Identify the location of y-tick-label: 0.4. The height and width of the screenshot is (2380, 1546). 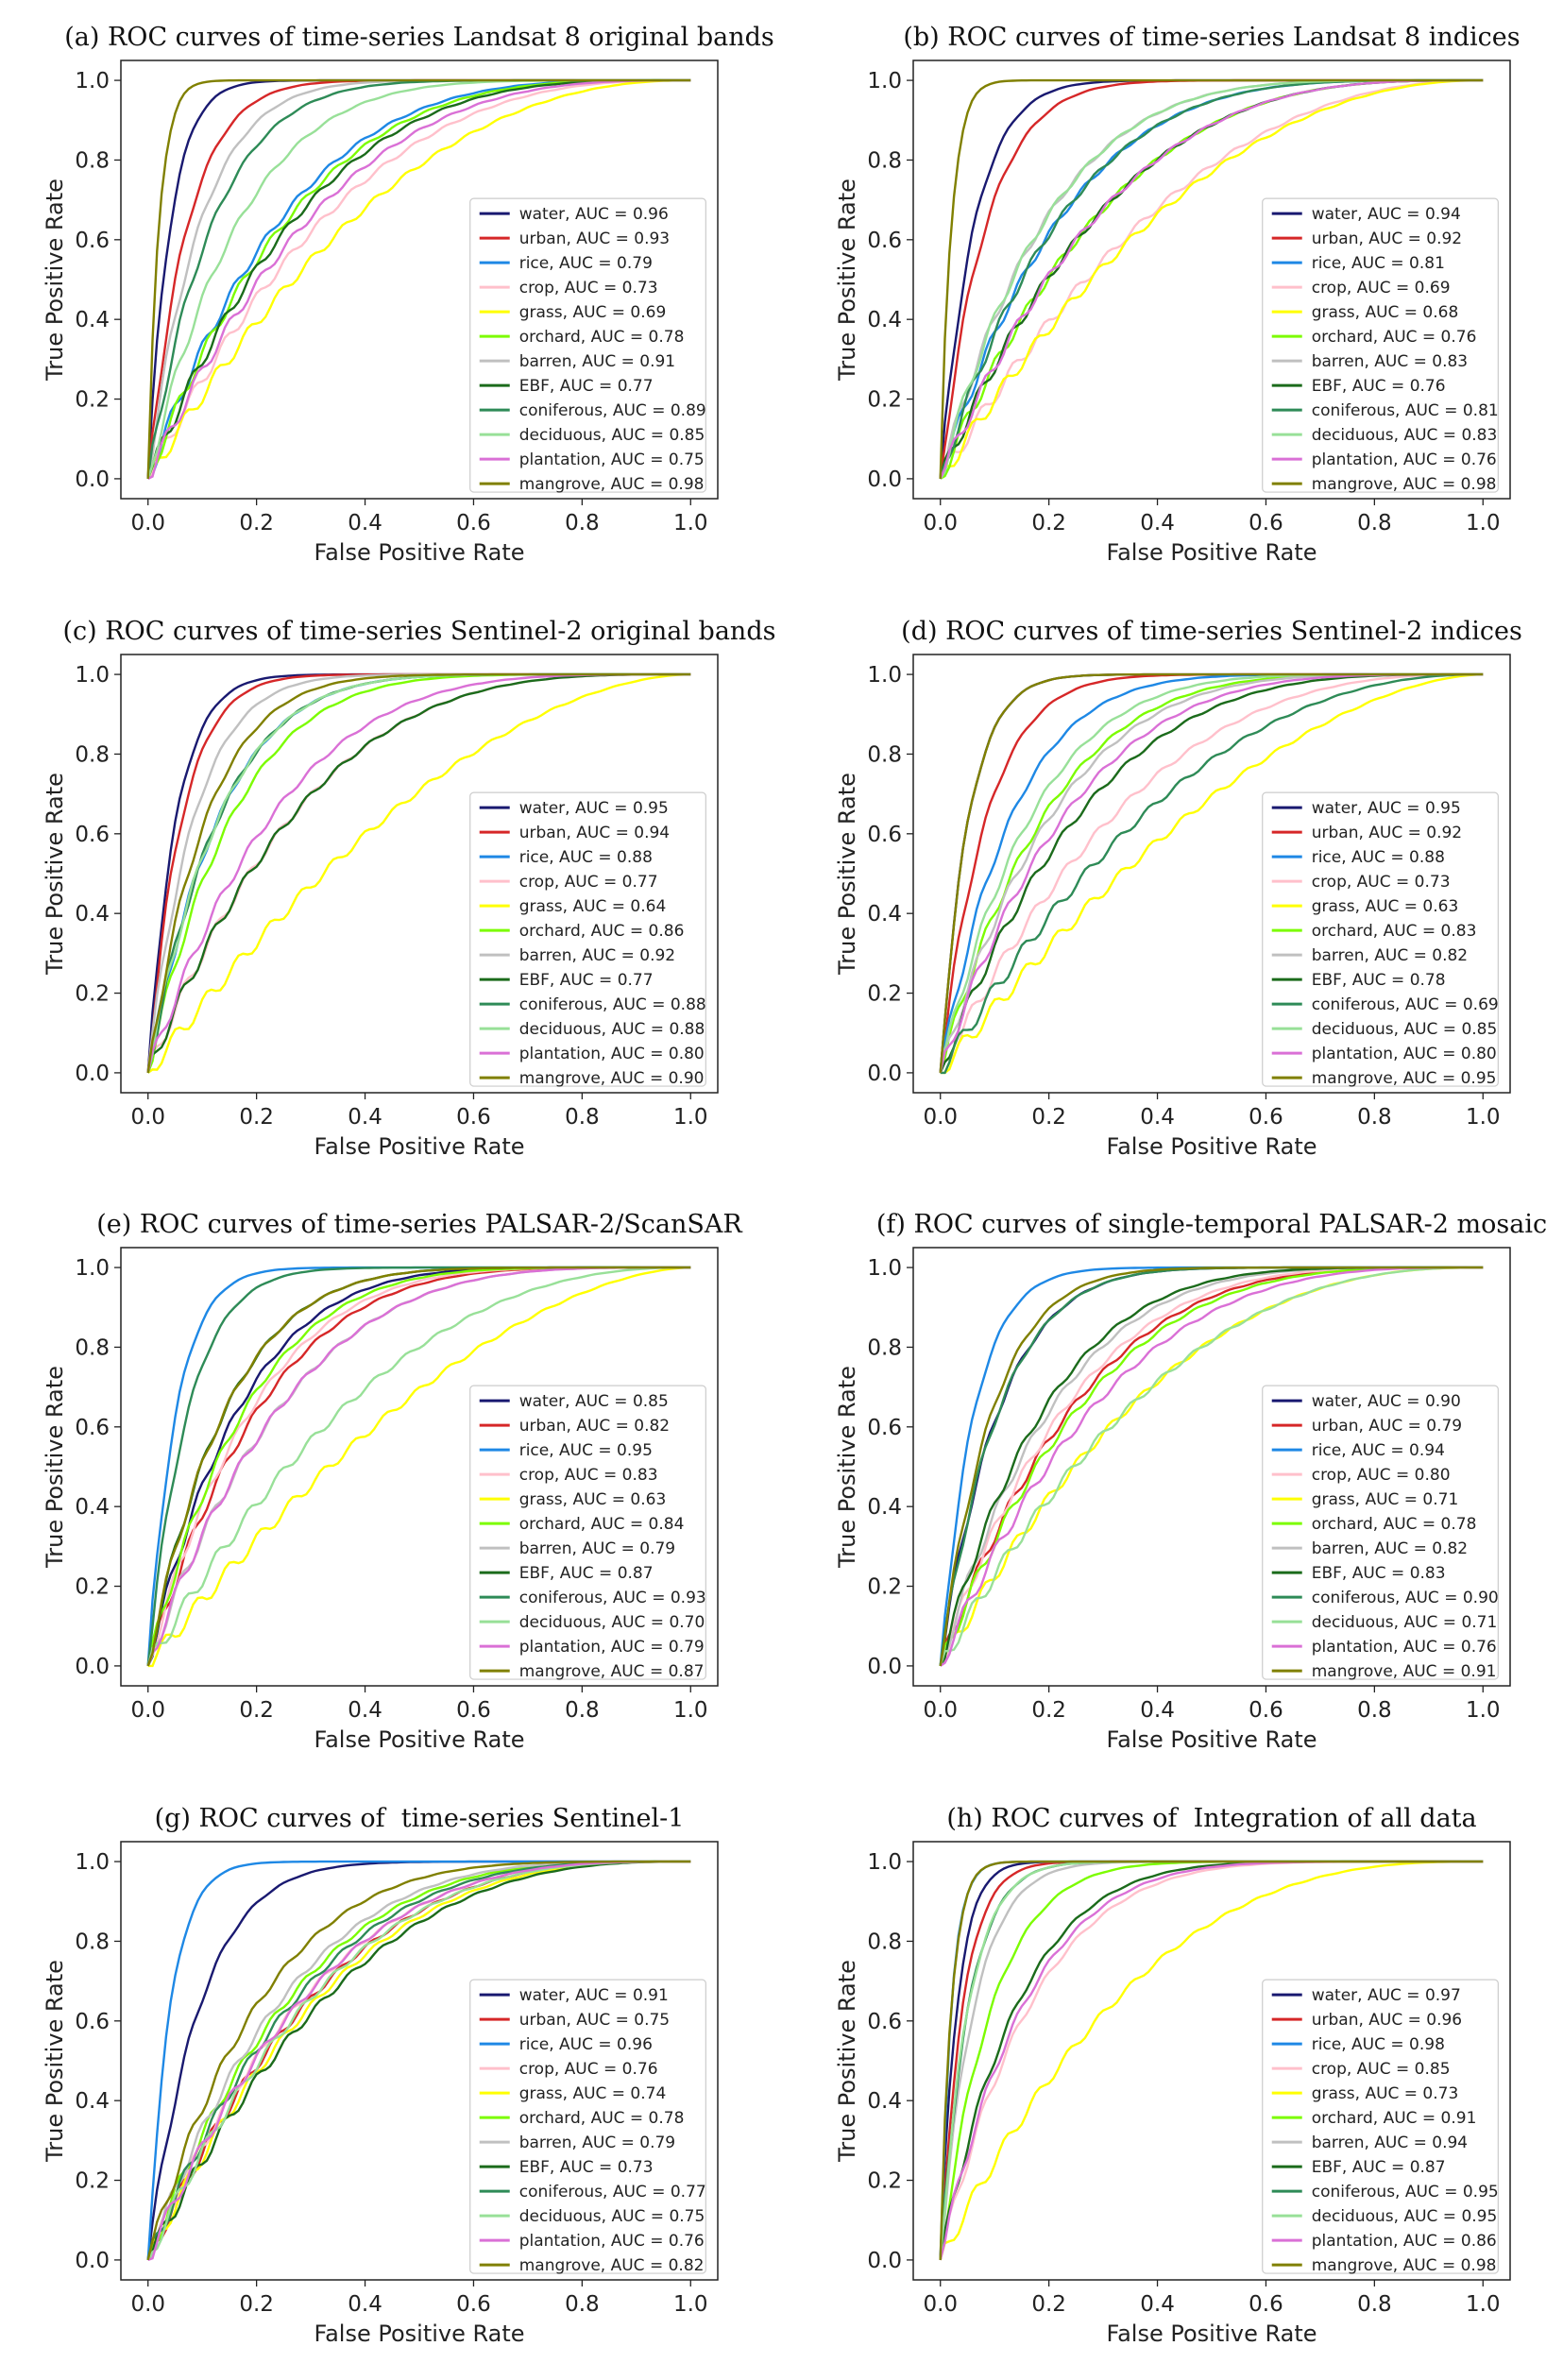
(884, 1507).